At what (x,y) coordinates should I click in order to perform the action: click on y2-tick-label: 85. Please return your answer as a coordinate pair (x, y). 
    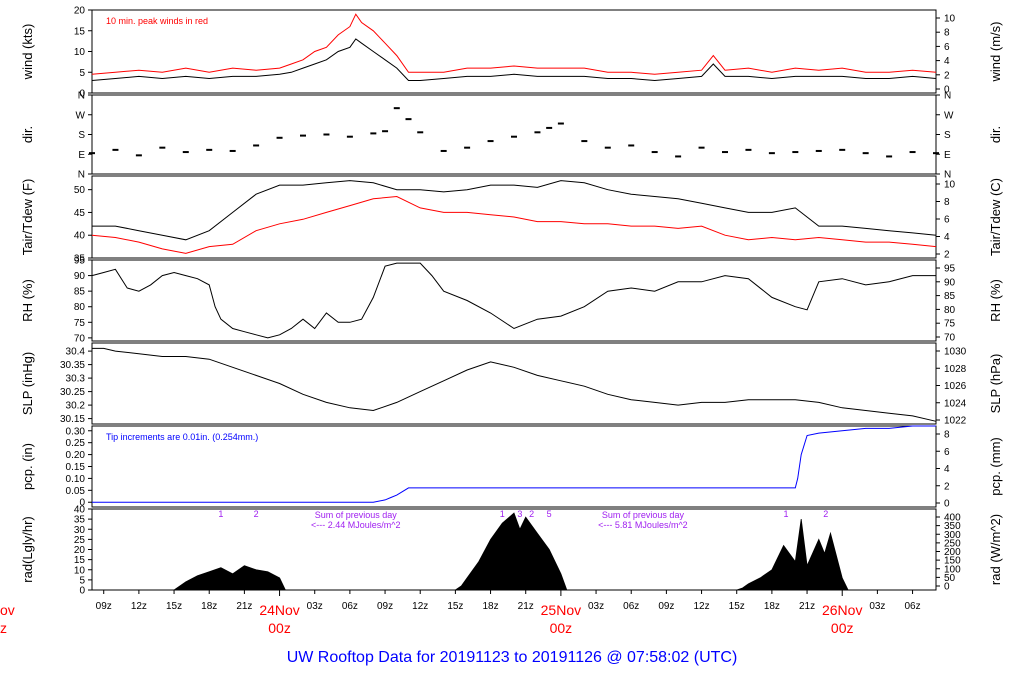
    Looking at the image, I should click on (950, 296).